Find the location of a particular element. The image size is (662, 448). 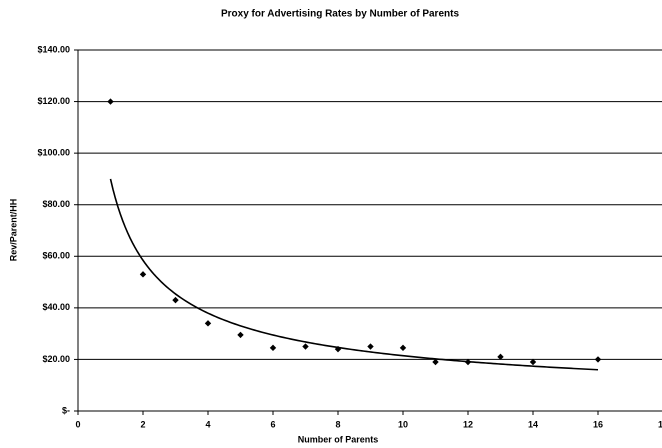

x-tick-label: 8 is located at coordinates (337, 424).